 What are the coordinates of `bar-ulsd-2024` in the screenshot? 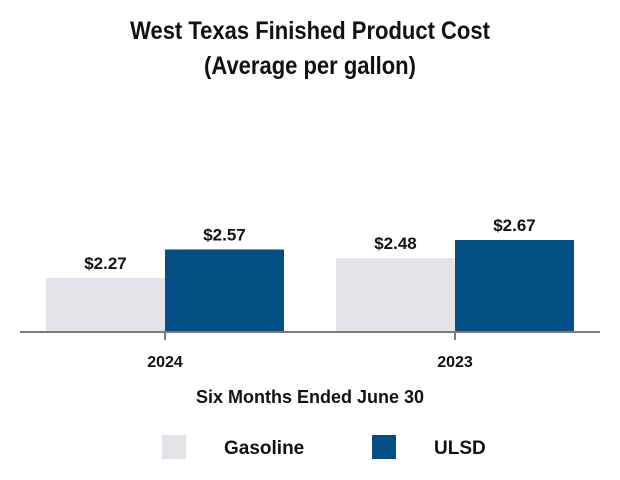 It's located at (224, 290).